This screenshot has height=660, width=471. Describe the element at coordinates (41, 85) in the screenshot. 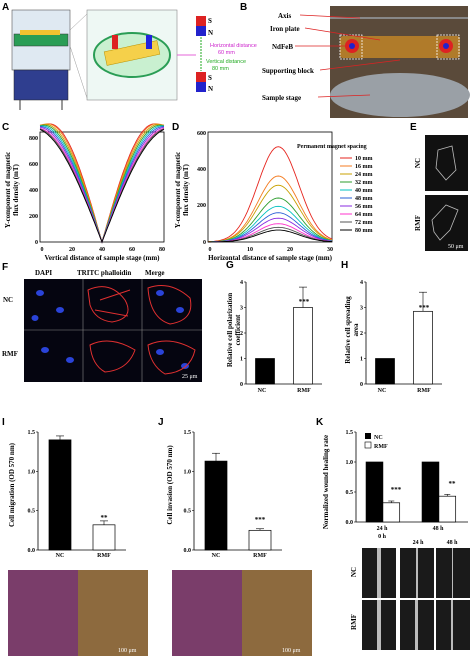

I see `device-base` at that location.